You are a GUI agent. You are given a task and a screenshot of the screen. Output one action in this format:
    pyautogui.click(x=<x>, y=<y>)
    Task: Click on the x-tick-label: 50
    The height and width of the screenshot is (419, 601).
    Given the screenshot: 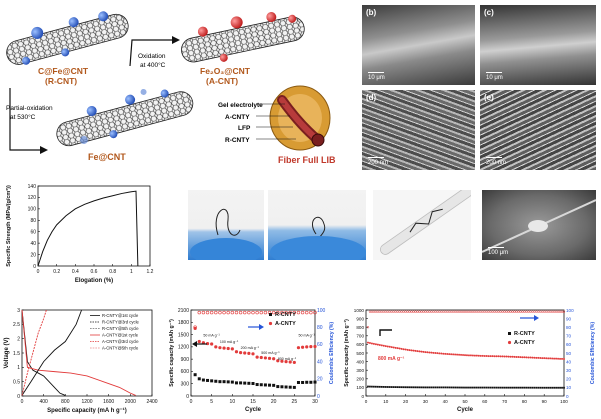 What is the action you would take?
    pyautogui.click(x=465, y=401)
    